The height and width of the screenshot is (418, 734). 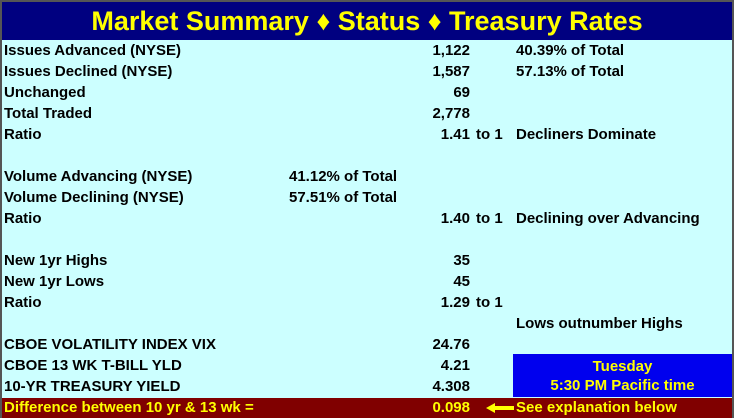 I want to click on table-row: Unchanged 69, so click(x=367, y=92).